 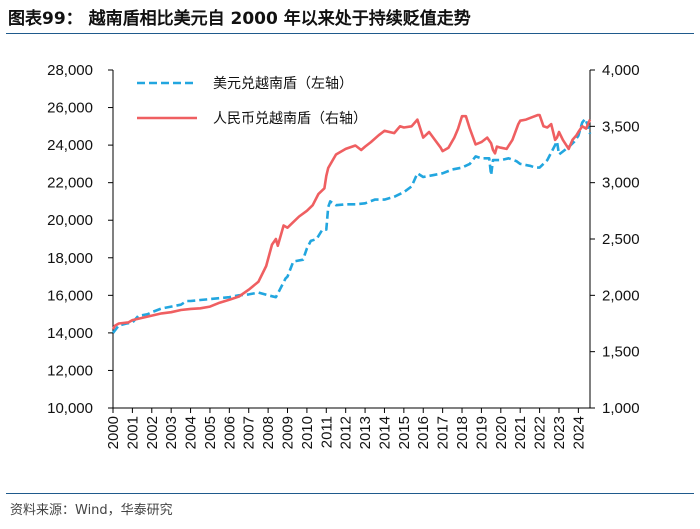 What do you see at coordinates (423, 432) in the screenshot?
I see `x-tick-label: 2016` at bounding box center [423, 432].